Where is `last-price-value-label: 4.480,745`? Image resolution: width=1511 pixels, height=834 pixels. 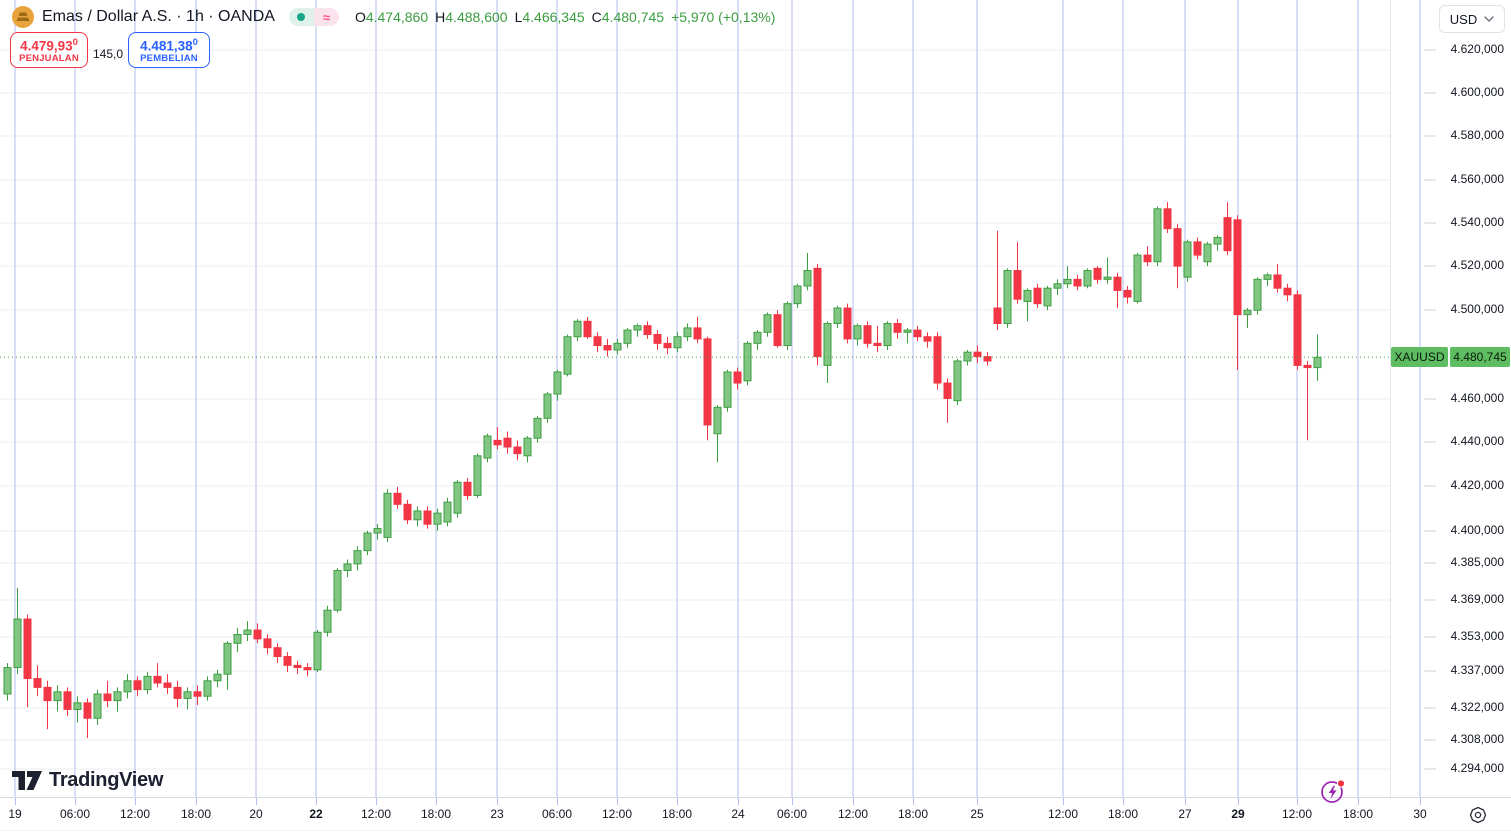
last-price-value-label: 4.480,745 is located at coordinates (1480, 357).